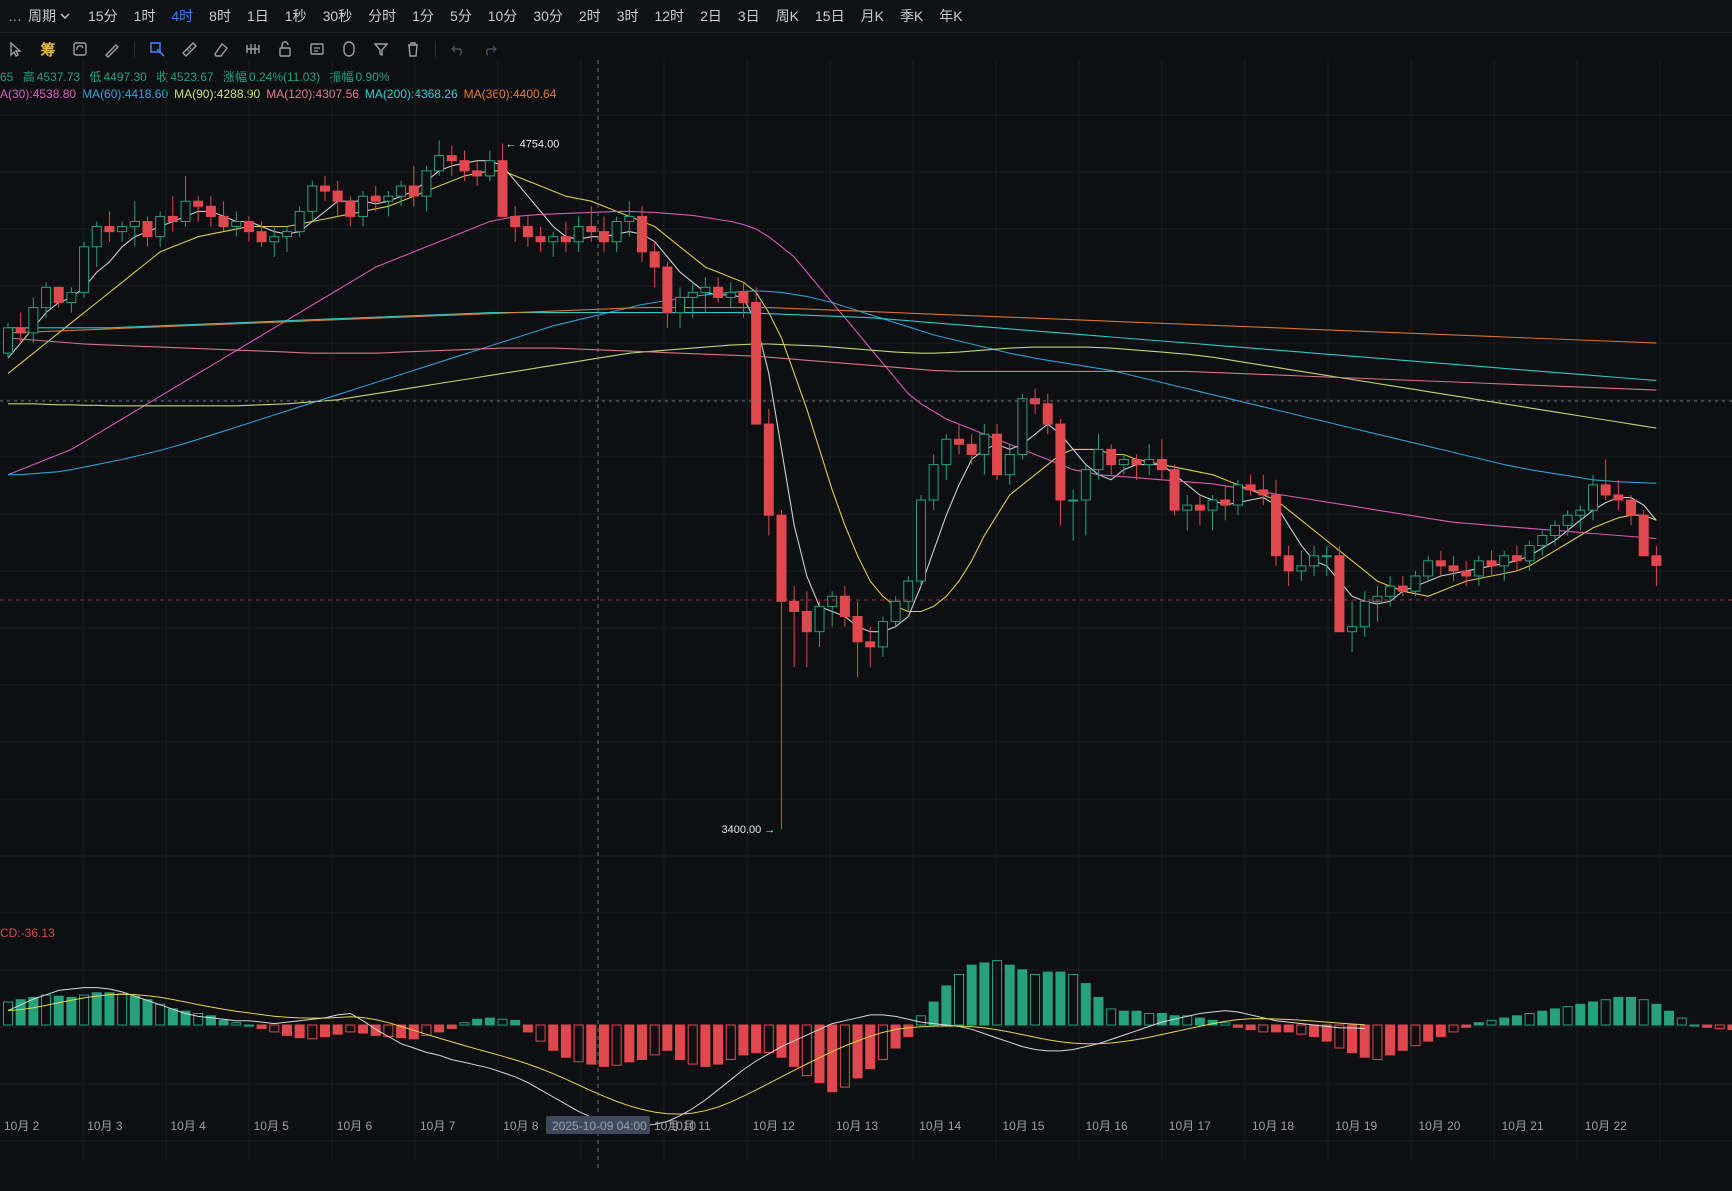  Describe the element at coordinates (548, 16) in the screenshot. I see `period-11: 30分` at that location.